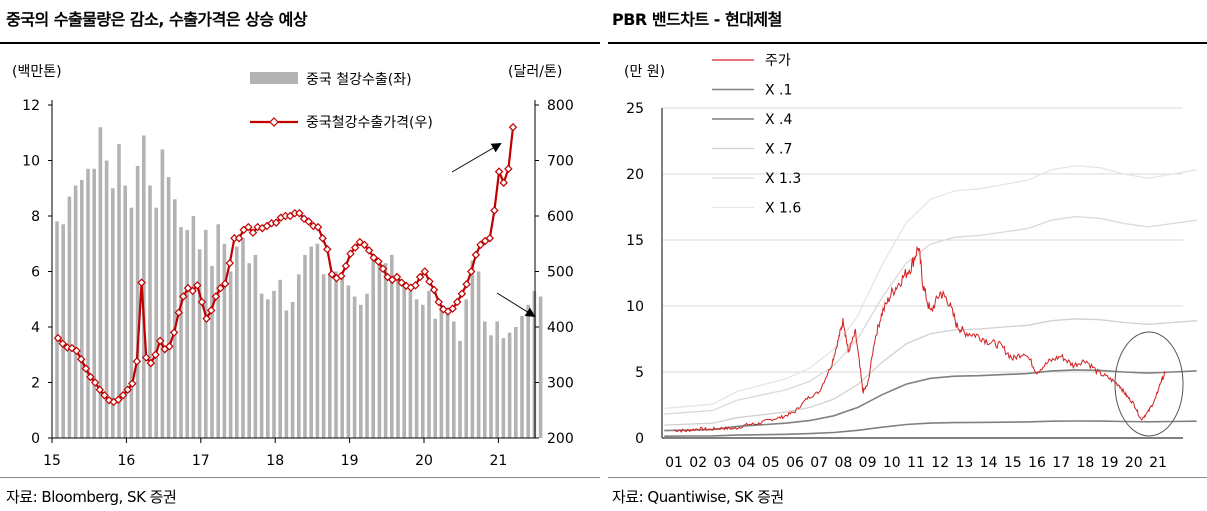 The height and width of the screenshot is (511, 1207). I want to click on y-axis-unit: (만 원), so click(644, 72).